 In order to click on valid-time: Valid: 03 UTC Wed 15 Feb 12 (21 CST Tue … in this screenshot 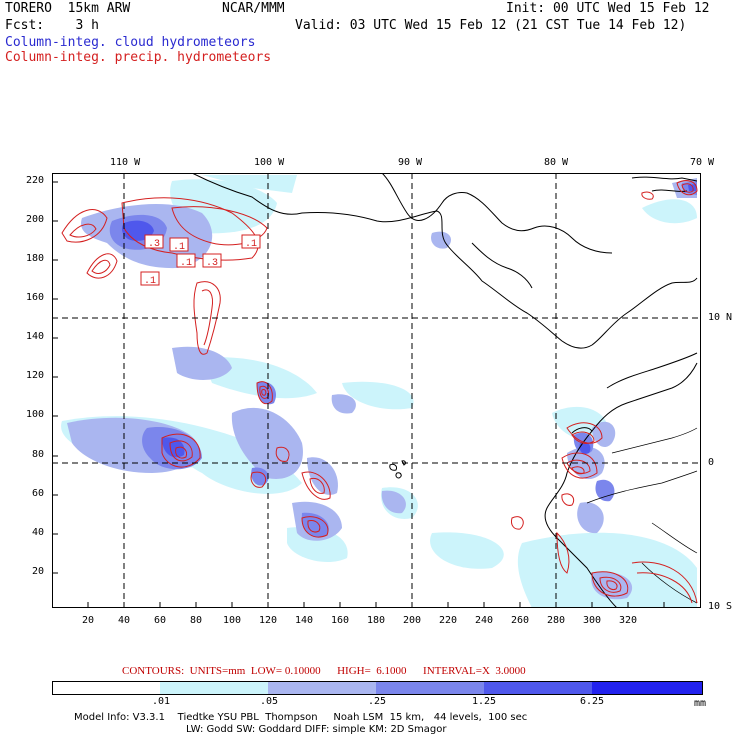, I will do `click(491, 25)`.